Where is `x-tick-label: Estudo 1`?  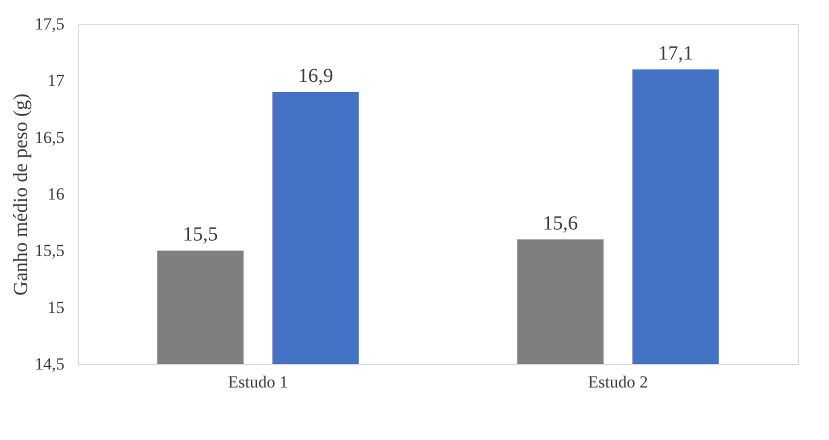
x-tick-label: Estudo 1 is located at coordinates (258, 382).